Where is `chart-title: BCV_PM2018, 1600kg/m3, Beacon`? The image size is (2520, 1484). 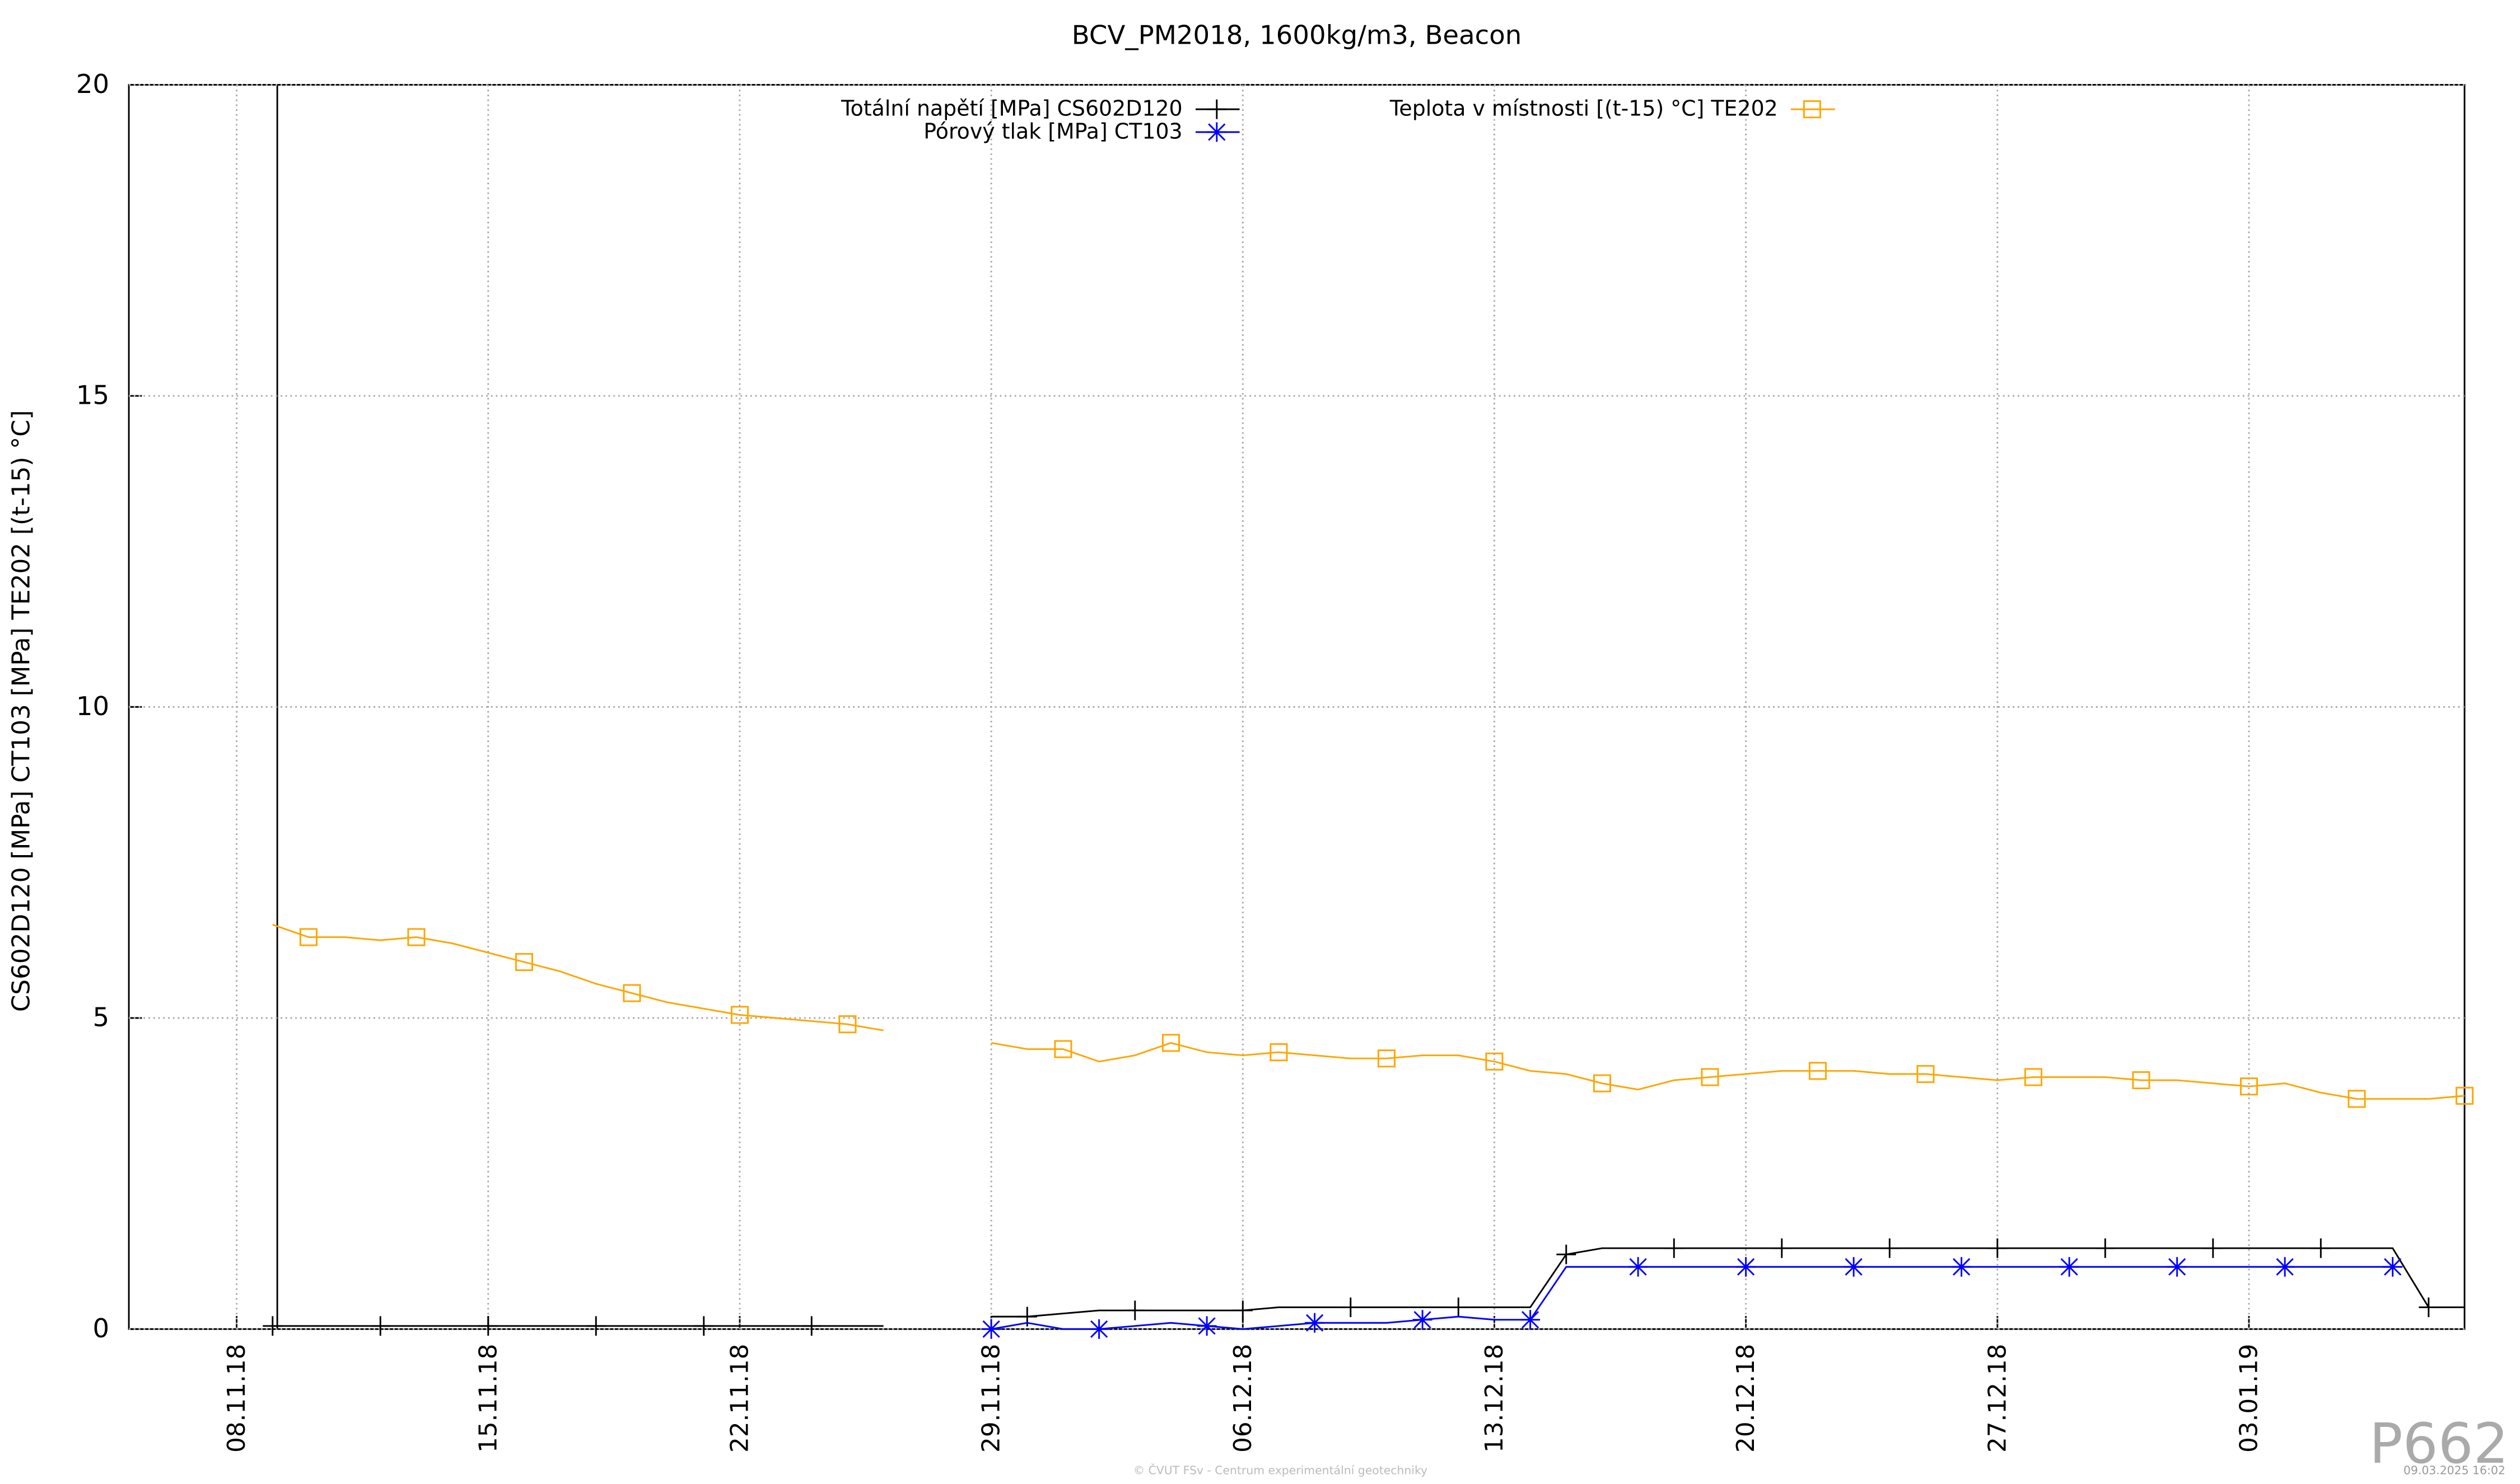 chart-title: BCV_PM2018, 1600kg/m3, Beacon is located at coordinates (1297, 35).